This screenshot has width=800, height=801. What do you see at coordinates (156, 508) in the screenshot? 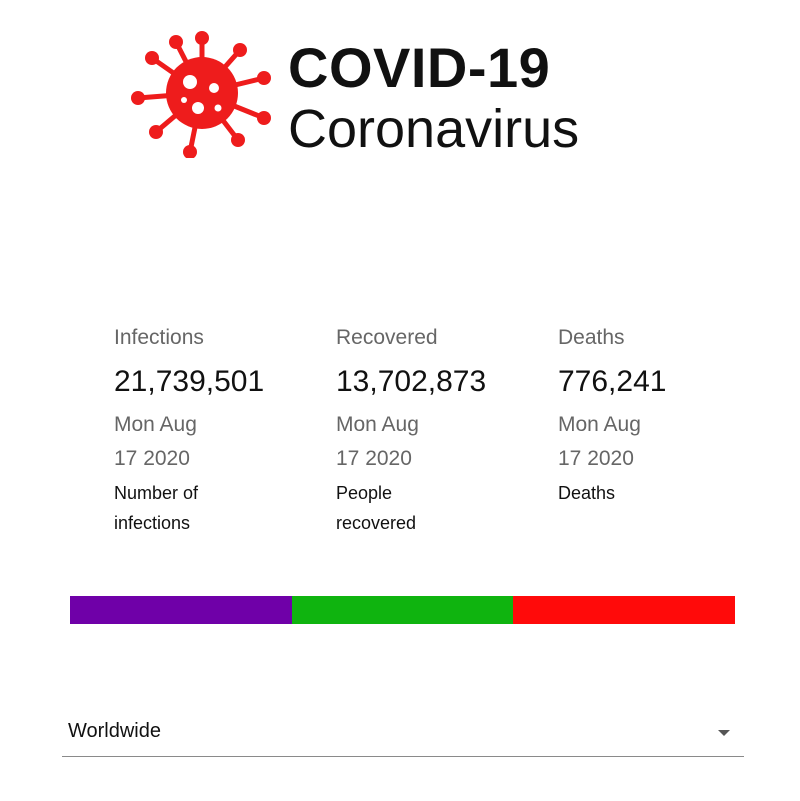
I see `stat-description: Number of infections` at bounding box center [156, 508].